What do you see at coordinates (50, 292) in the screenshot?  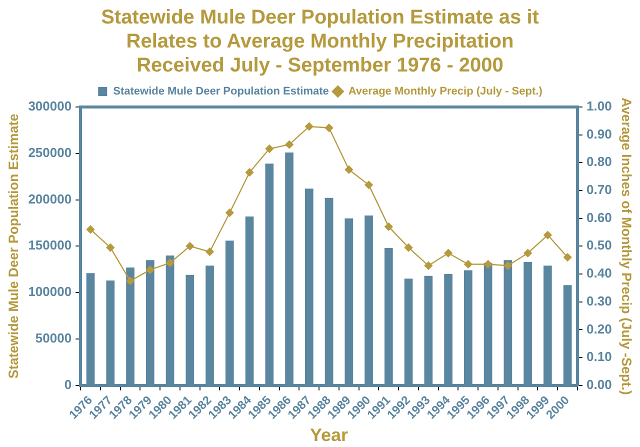 I see `y-tick-label: 100000` at bounding box center [50, 292].